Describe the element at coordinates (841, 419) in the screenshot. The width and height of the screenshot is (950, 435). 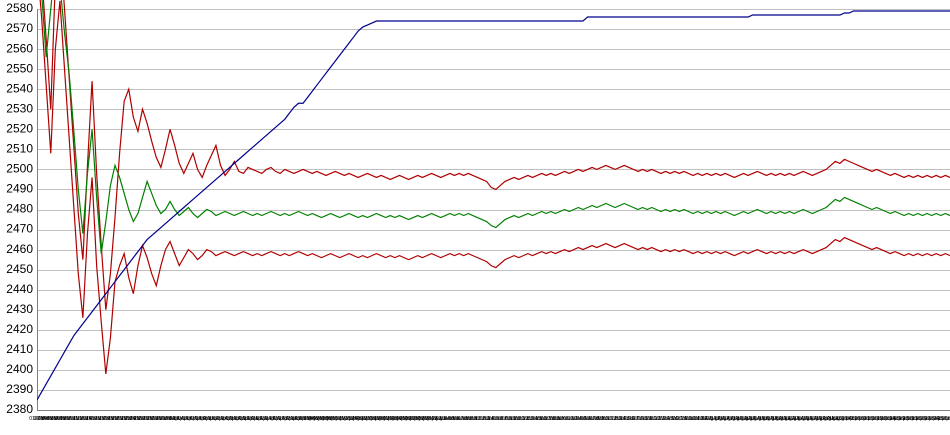
I see `x-axis-tick-label: 01/Sep` at that location.